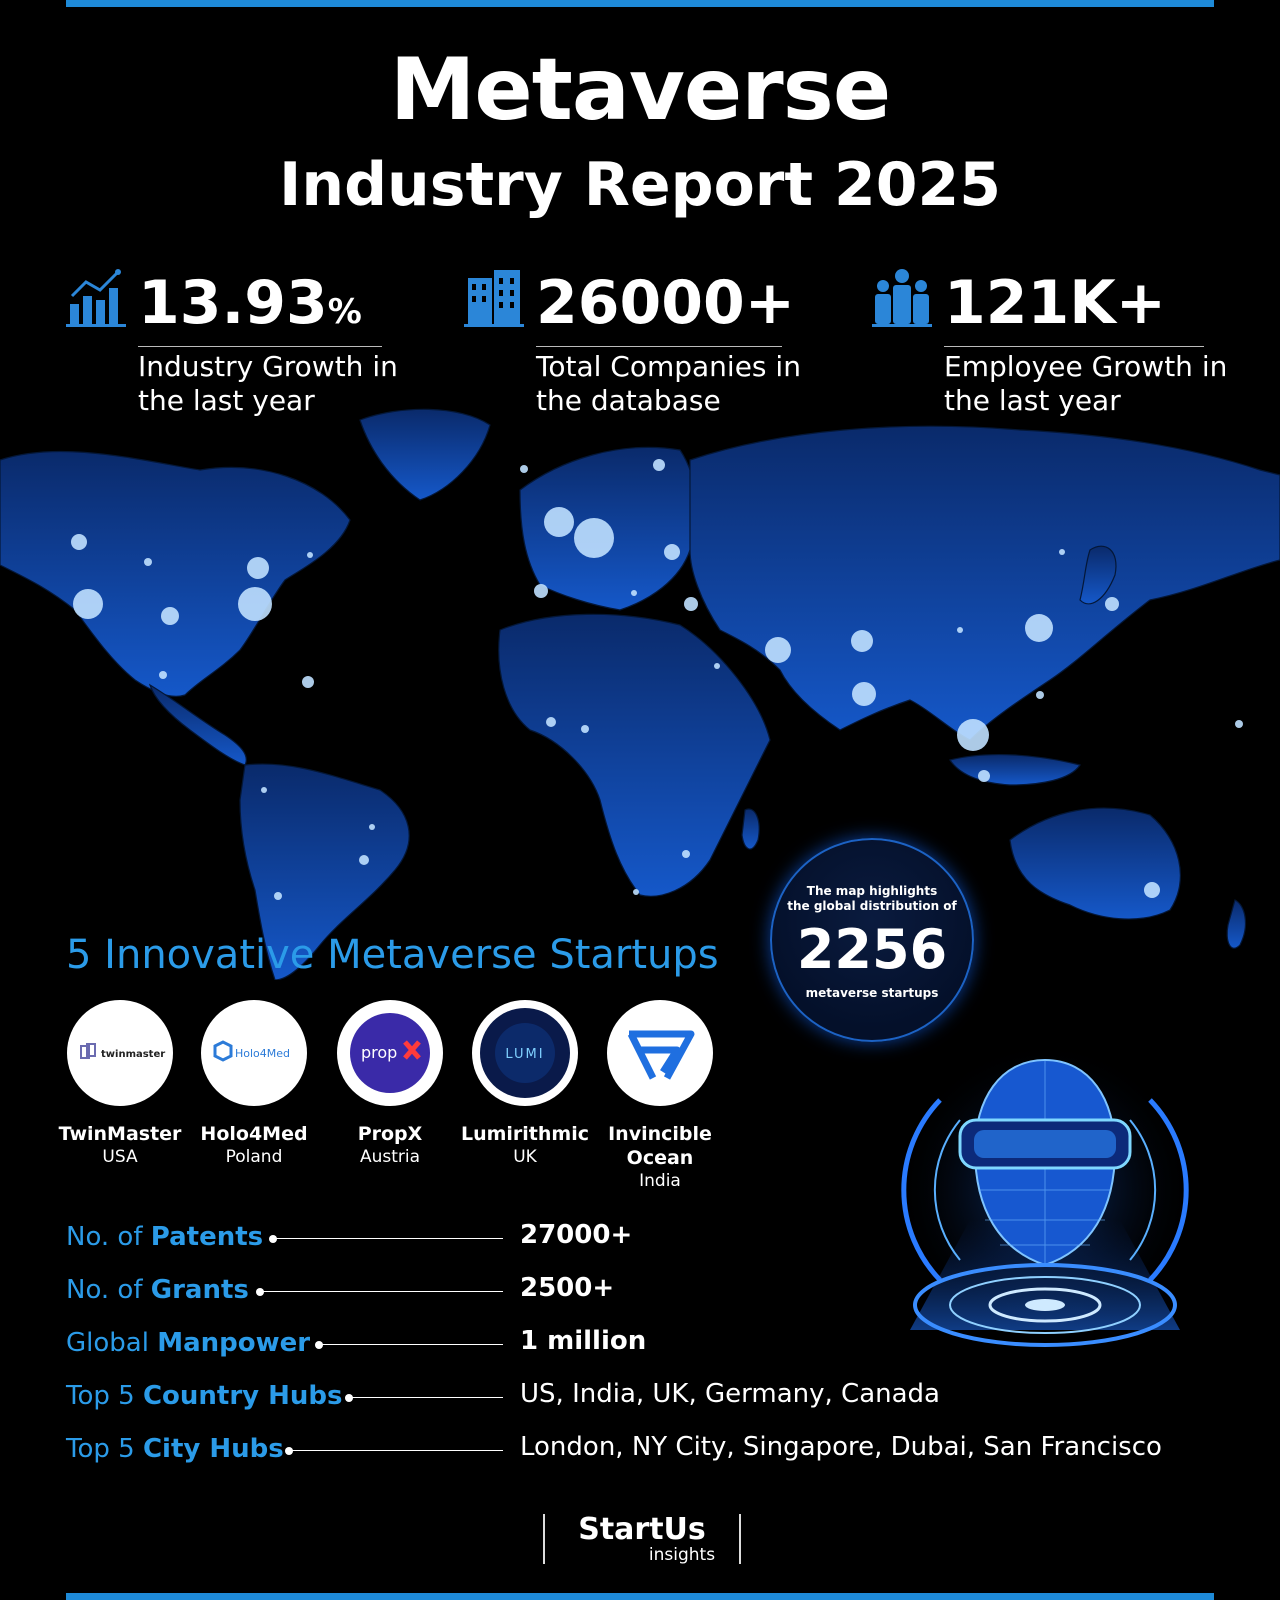  What do you see at coordinates (197, 724) in the screenshot?
I see `map-central-america` at bounding box center [197, 724].